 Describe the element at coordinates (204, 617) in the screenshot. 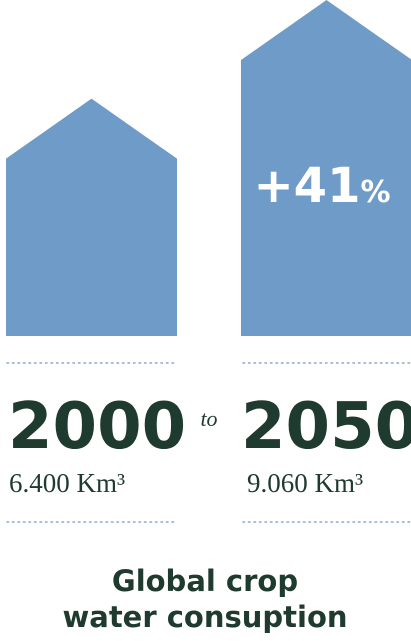

I see `caption-line-2: water consuption` at that location.